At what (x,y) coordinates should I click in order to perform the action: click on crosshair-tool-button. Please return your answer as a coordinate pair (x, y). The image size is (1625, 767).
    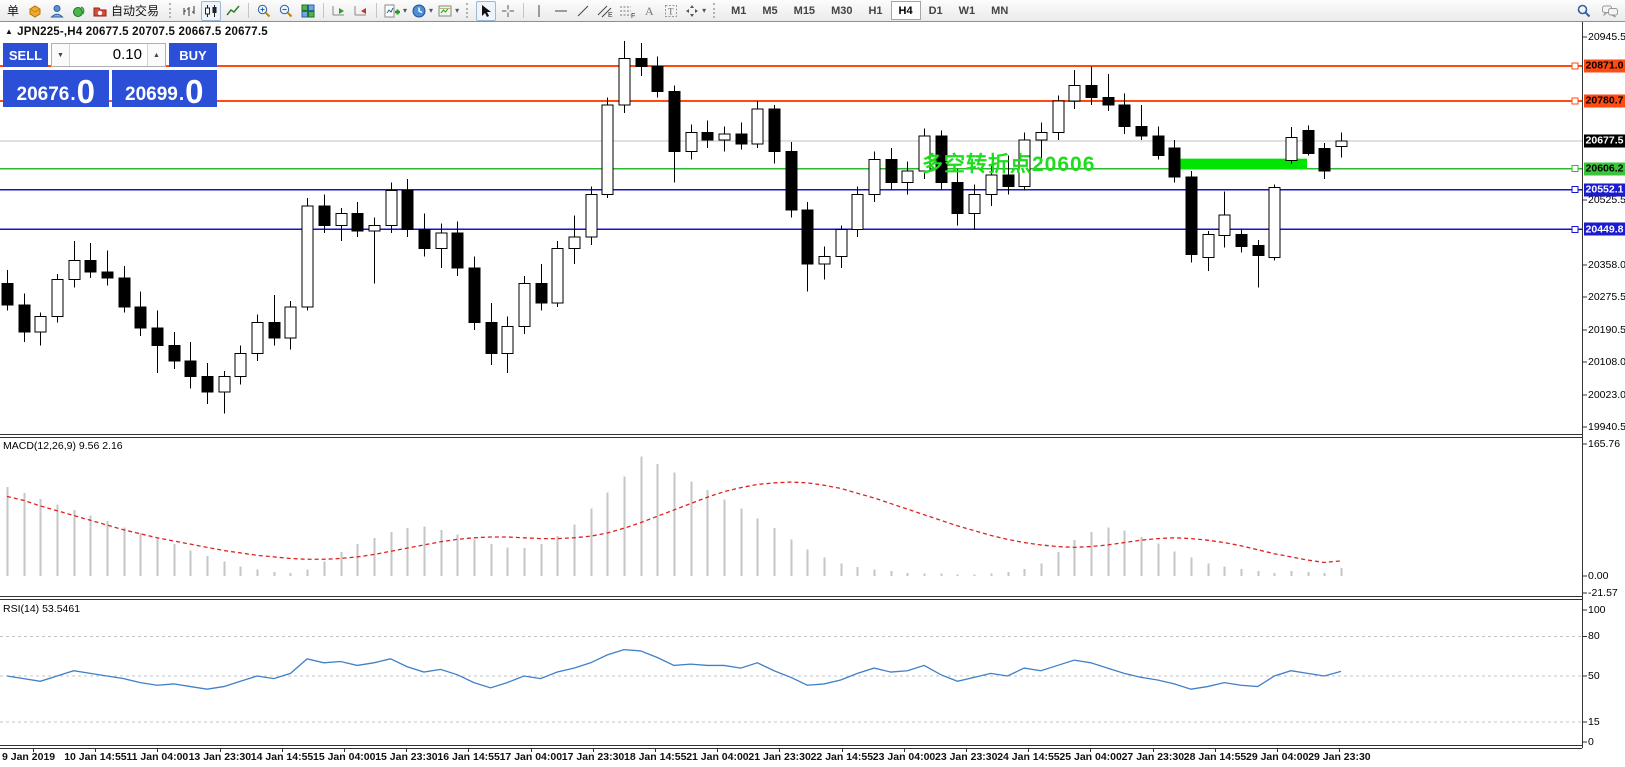
    Looking at the image, I should click on (508, 11).